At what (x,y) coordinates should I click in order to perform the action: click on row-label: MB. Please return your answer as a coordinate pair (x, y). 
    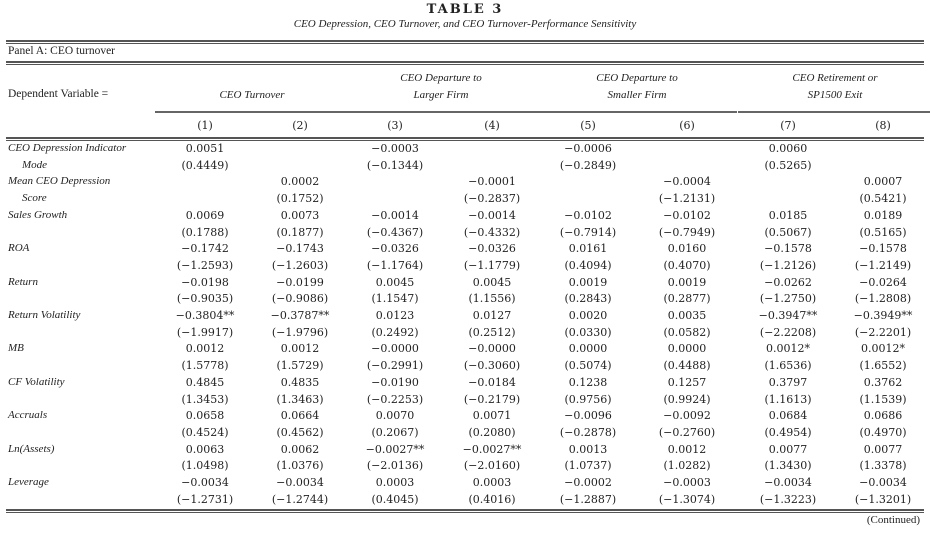
    Looking at the image, I should click on (16, 348).